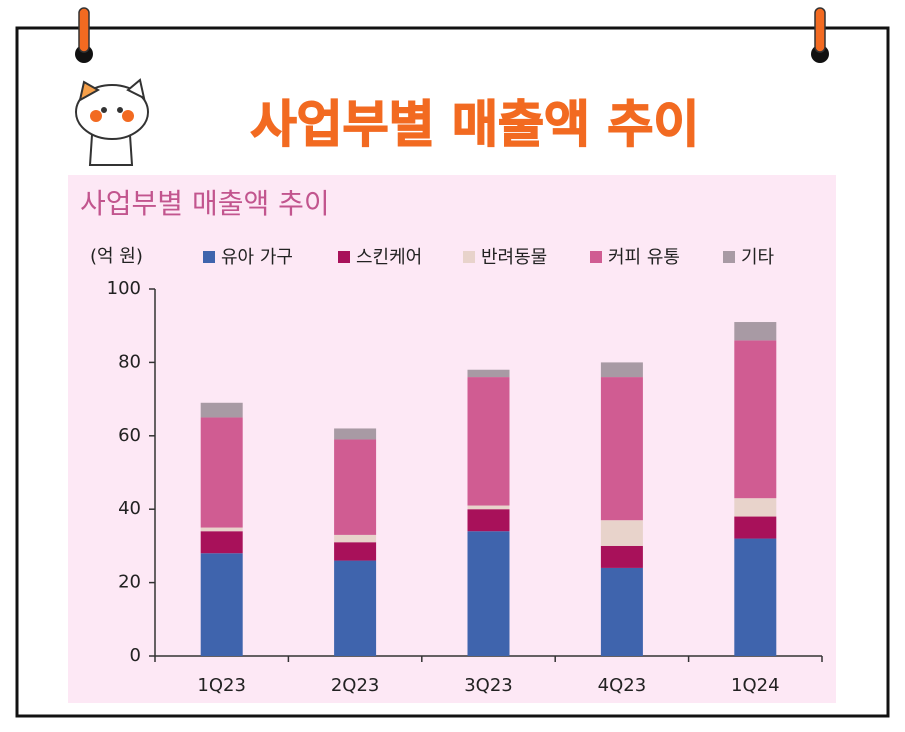  Describe the element at coordinates (488, 685) in the screenshot. I see `x-tick-label: 3Q23` at that location.